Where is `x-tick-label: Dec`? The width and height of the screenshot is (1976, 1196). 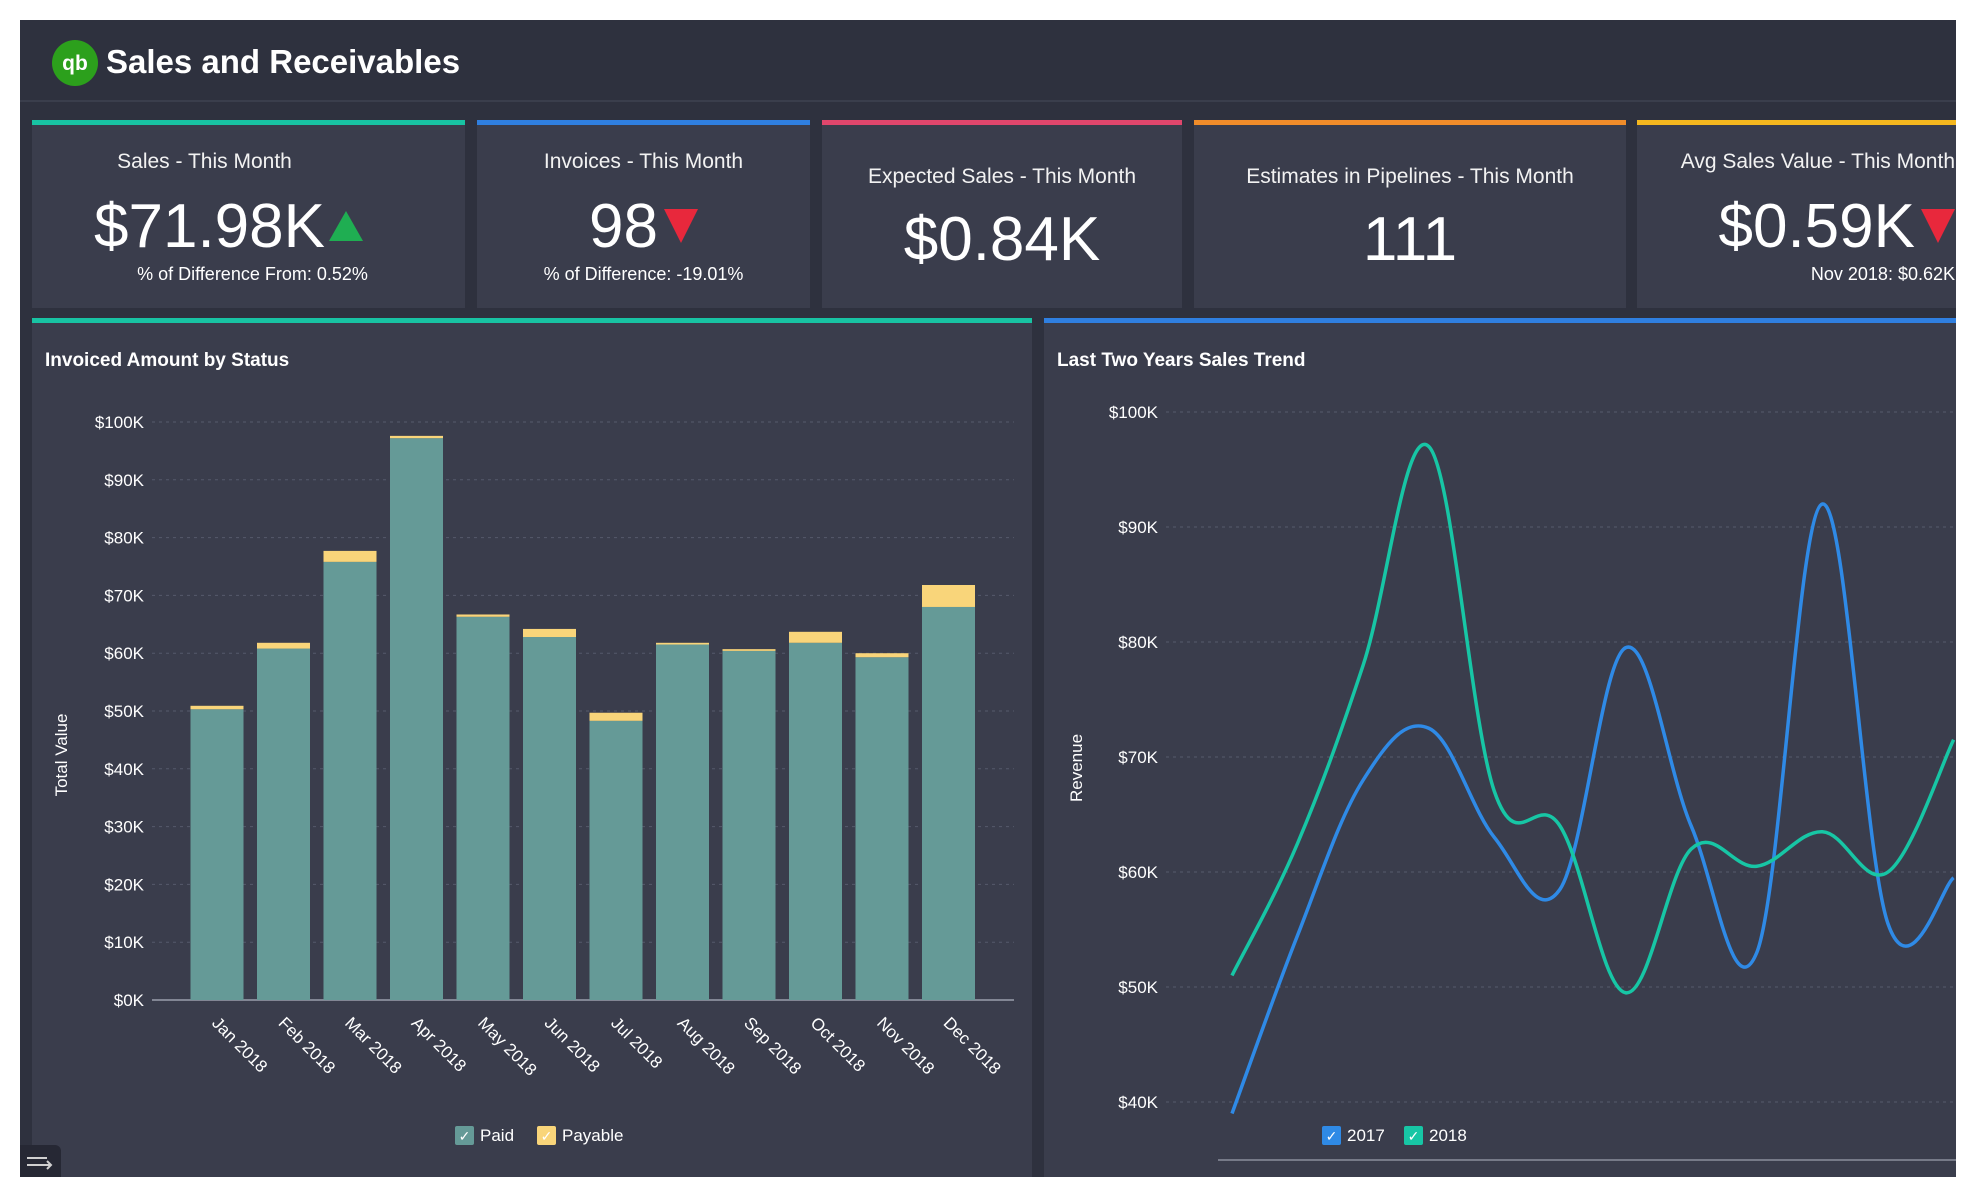
x-tick-label: Dec is located at coordinates (1947, 1176).